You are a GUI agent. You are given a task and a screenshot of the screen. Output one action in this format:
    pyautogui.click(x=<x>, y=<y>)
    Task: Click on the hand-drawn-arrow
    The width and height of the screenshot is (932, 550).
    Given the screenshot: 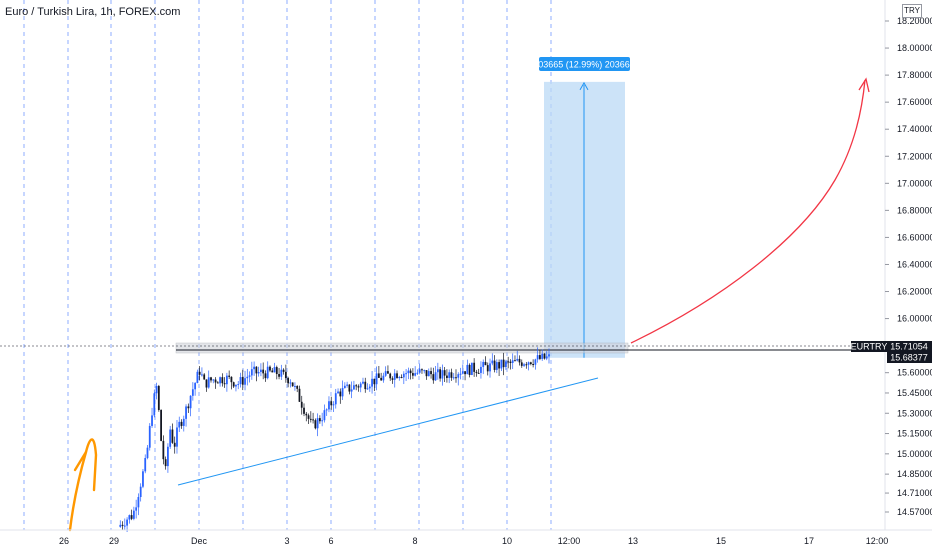 What is the action you would take?
    pyautogui.click(x=83, y=485)
    